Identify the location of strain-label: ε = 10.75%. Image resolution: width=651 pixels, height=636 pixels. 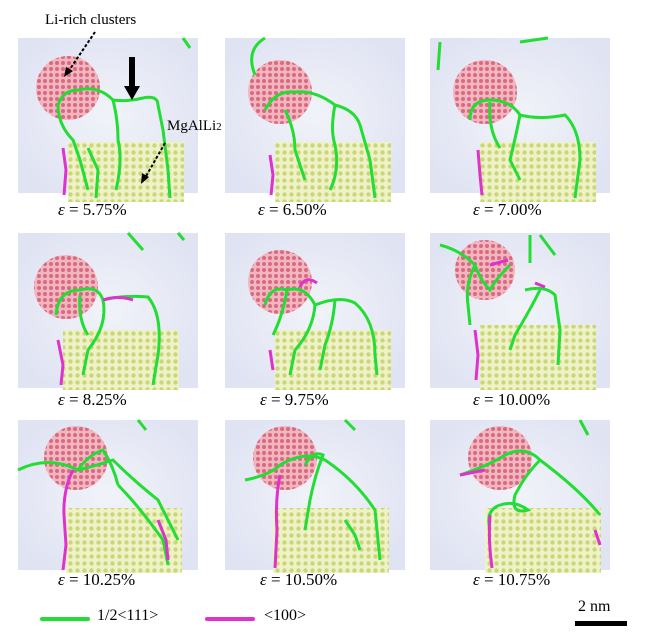
(512, 579).